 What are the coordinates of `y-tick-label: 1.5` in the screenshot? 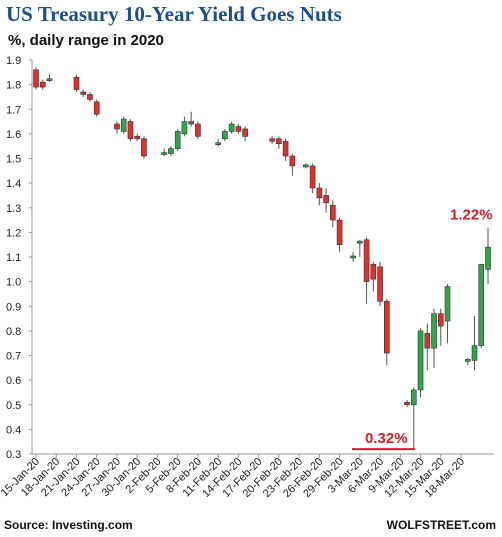 It's located at (13, 160).